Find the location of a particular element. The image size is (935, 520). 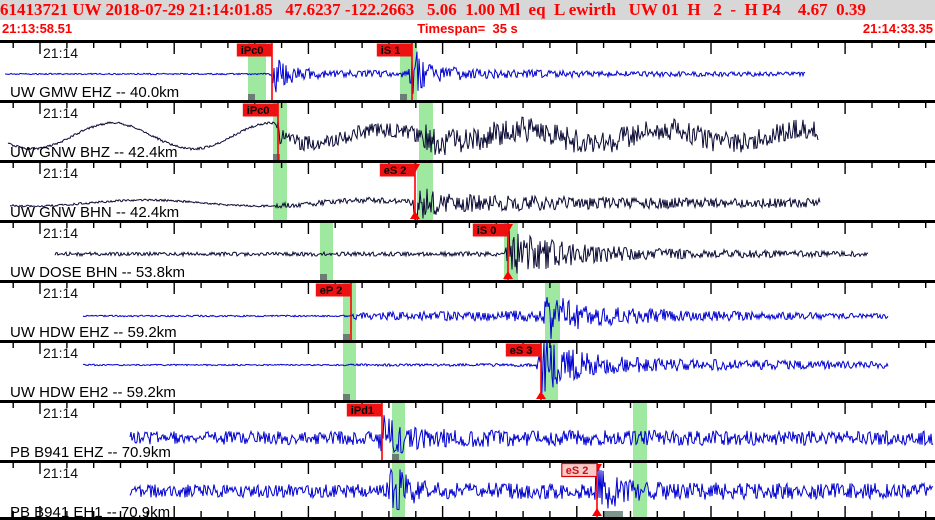

trace-panel-b941-ehz: iPd1 21:14 PB B941 EHZ -- 70.9km is located at coordinates (467, 430).